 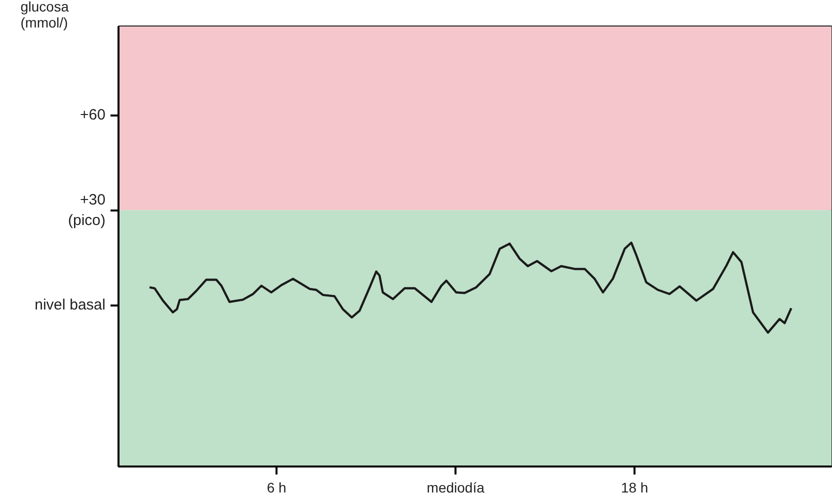 What do you see at coordinates (70, 305) in the screenshot?
I see `y-tick-label: nivel basal` at bounding box center [70, 305].